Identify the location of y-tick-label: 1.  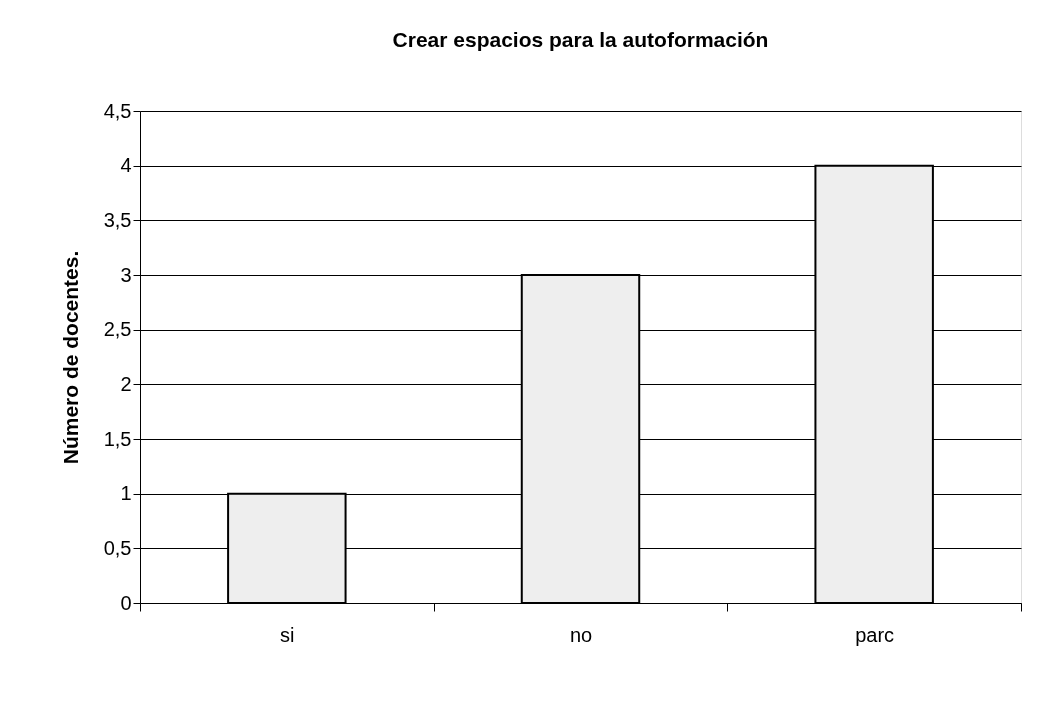
(126, 493).